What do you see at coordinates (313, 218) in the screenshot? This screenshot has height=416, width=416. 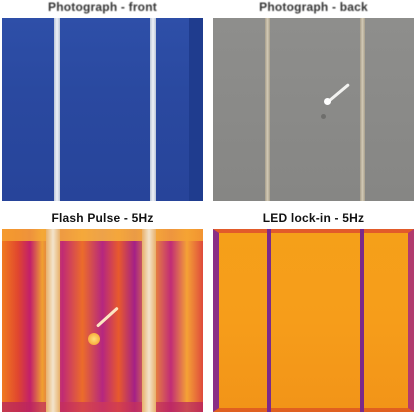 I see `panel-label-led-lock-in: LED lock-in - 5Hz` at bounding box center [313, 218].